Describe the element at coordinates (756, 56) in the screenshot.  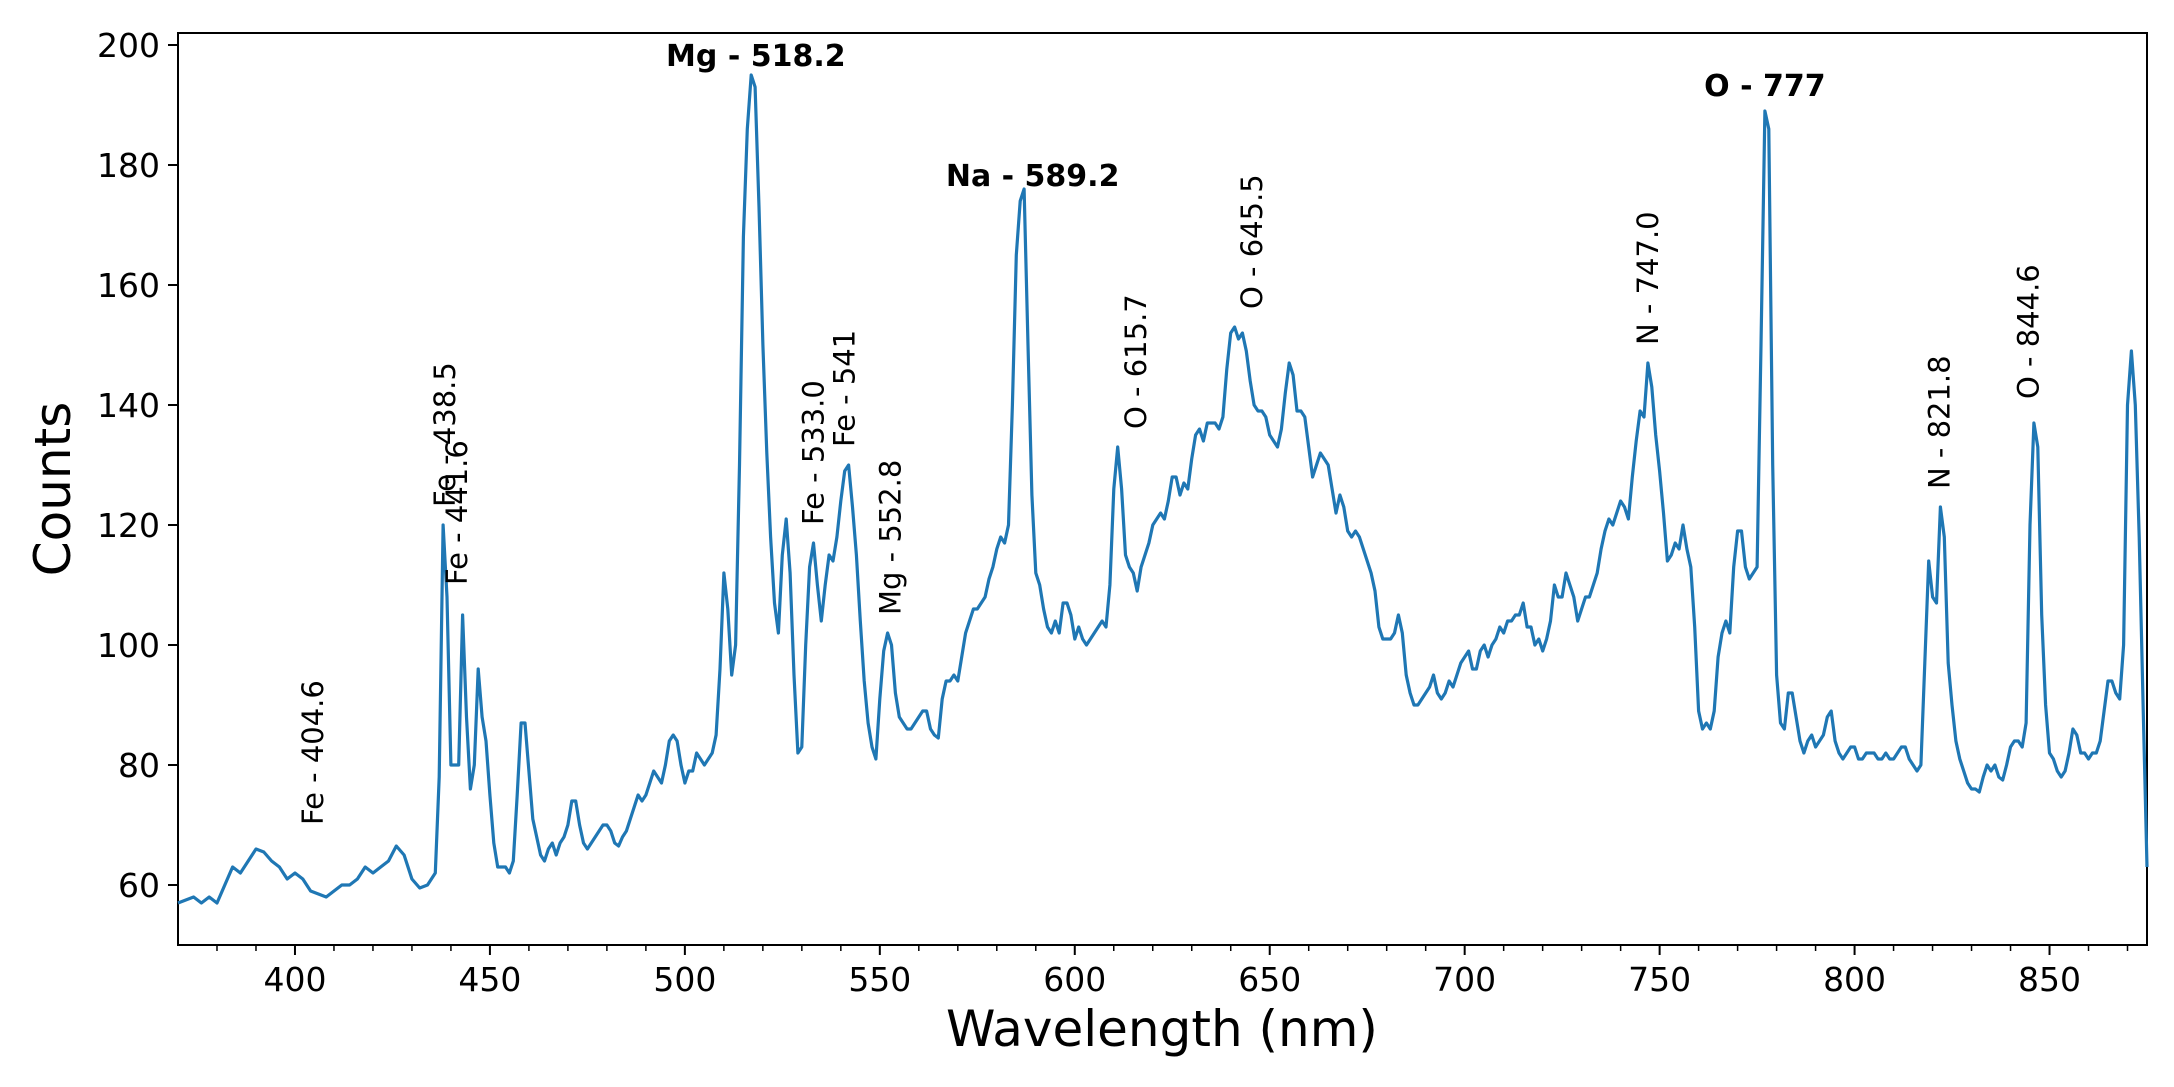
I see `peak-label: Mg - 518.2` at that location.